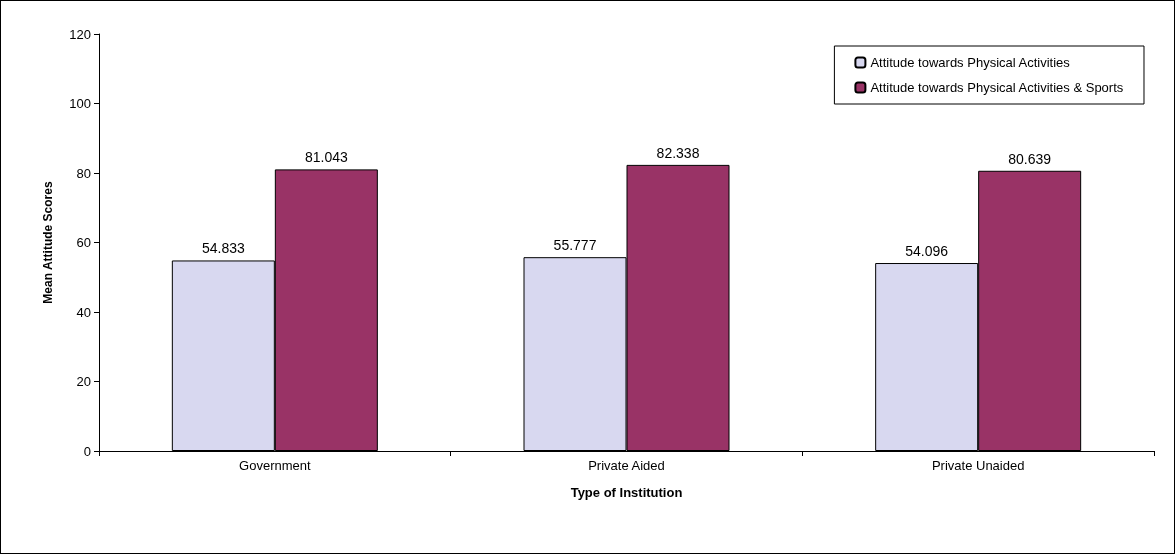 The image size is (1175, 554). What do you see at coordinates (997, 87) in the screenshot?
I see `legend-label: Attitude towards Physical Activities & Sports` at bounding box center [997, 87].